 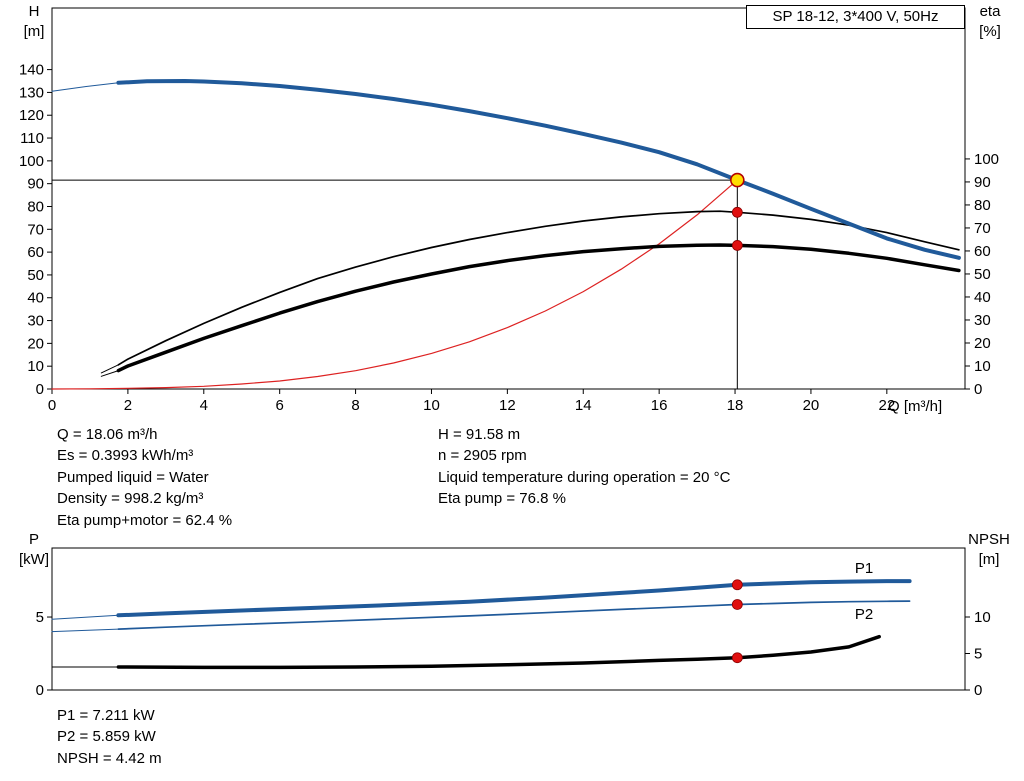 I want to click on y-left-tick-label: 120, so click(x=31, y=115).